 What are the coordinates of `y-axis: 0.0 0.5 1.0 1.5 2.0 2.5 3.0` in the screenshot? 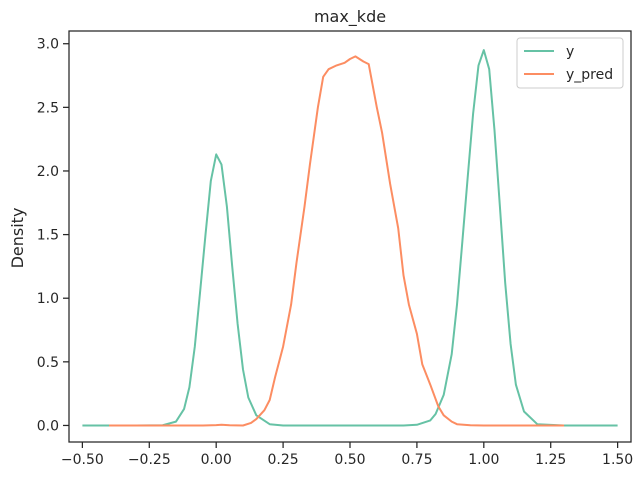 It's located at (53, 235).